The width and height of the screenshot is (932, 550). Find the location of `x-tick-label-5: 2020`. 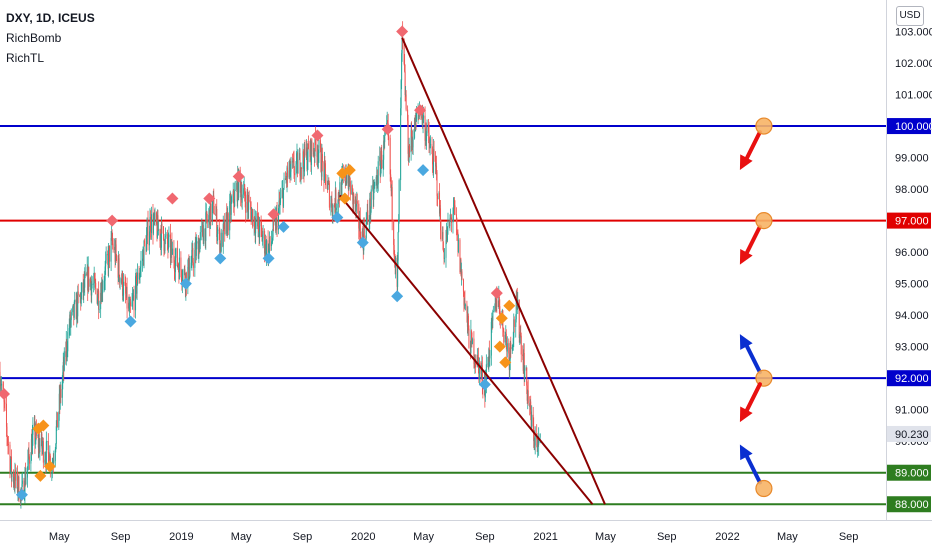

x-tick-label-5: 2020 is located at coordinates (363, 537).